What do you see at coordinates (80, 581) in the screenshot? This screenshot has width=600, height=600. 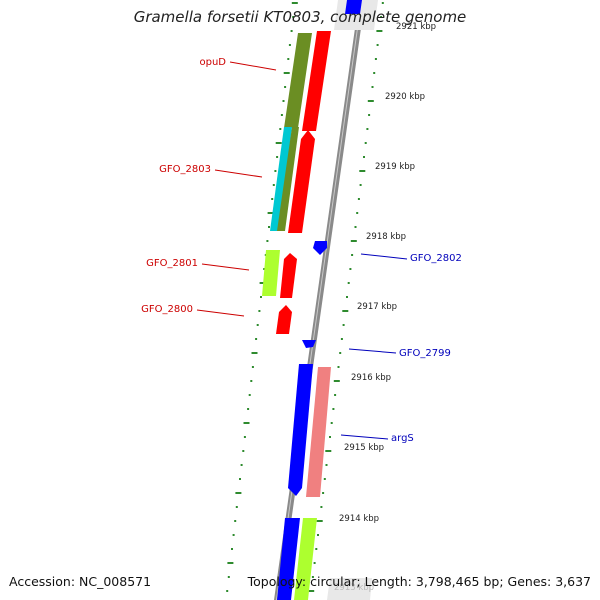 I see `accession-text: Accession: NC_008571` at bounding box center [80, 581].